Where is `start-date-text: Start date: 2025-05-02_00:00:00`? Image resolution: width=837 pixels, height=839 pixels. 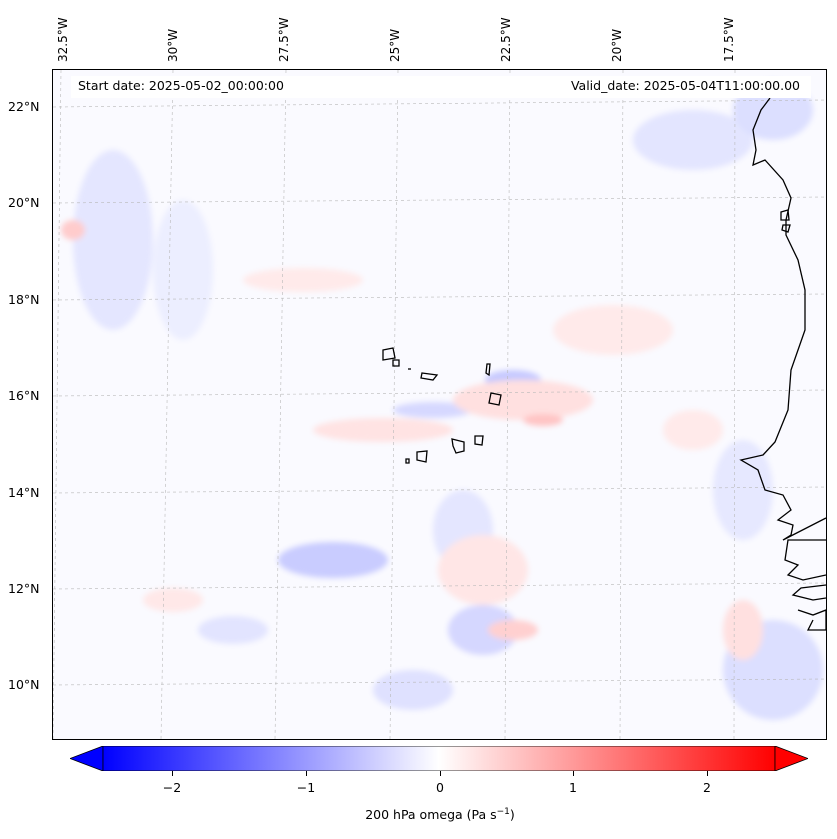
start-date-text: Start date: 2025-05-02_00:00:00 is located at coordinates (181, 85).